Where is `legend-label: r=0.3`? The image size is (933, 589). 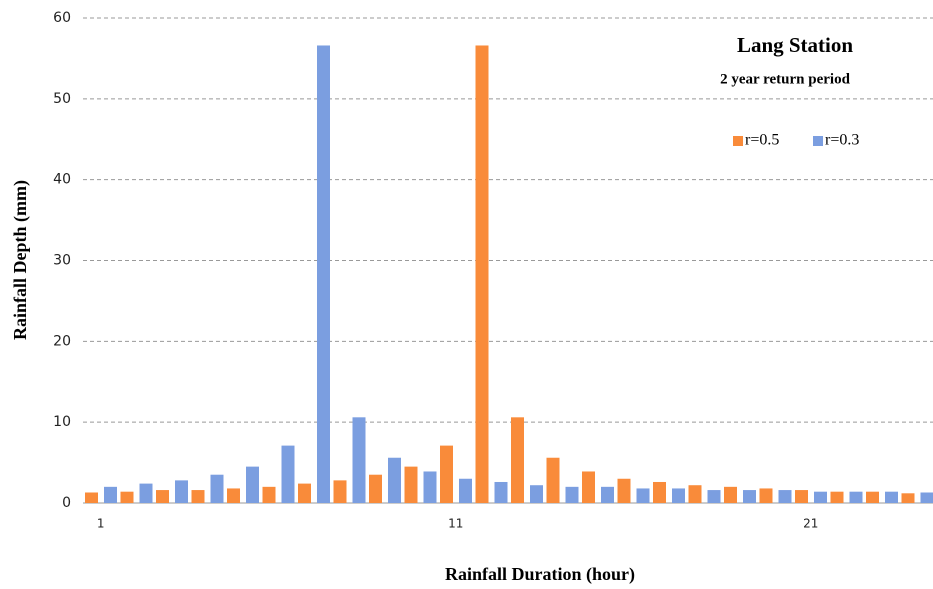
legend-label: r=0.3 is located at coordinates (842, 140).